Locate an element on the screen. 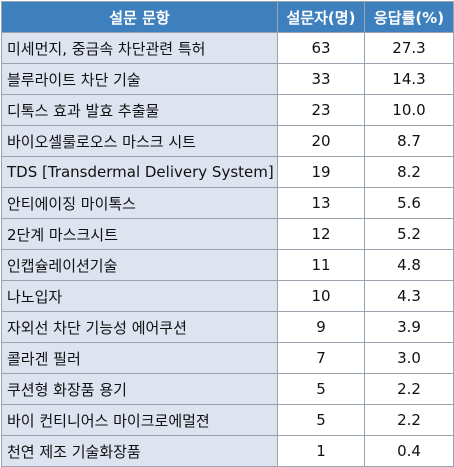 The height and width of the screenshot is (467, 454). table-row: 바이 컨티니어스 마이크로에멀젼 5 2.2 is located at coordinates (227, 420).